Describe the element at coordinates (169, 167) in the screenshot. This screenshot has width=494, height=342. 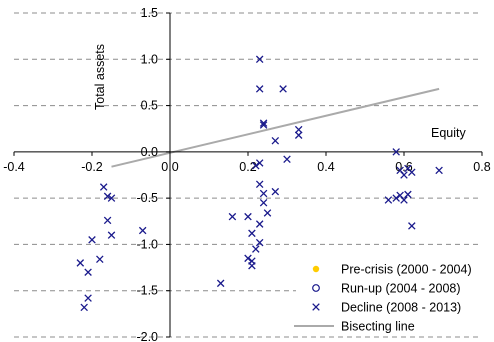
I see `x-tick-label: 0.0` at that location.